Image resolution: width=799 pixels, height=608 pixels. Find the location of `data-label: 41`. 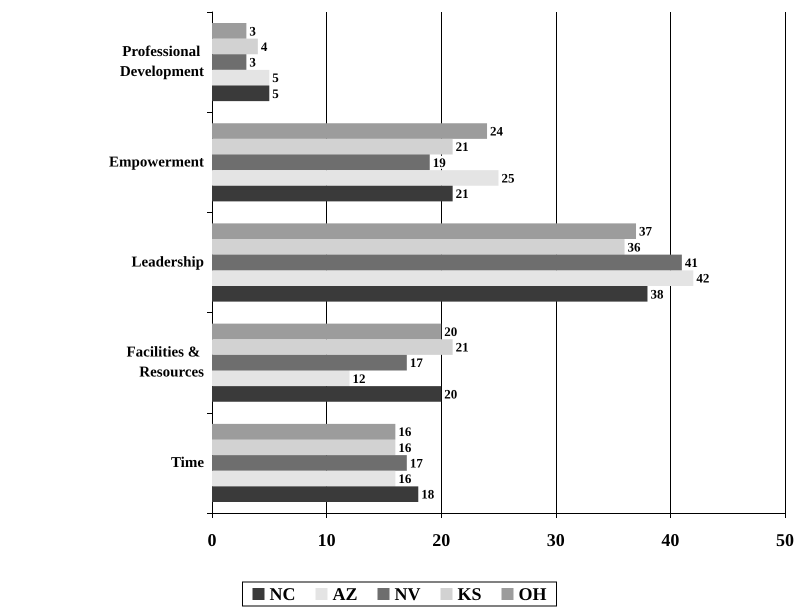

data-label: 41 is located at coordinates (691, 262).